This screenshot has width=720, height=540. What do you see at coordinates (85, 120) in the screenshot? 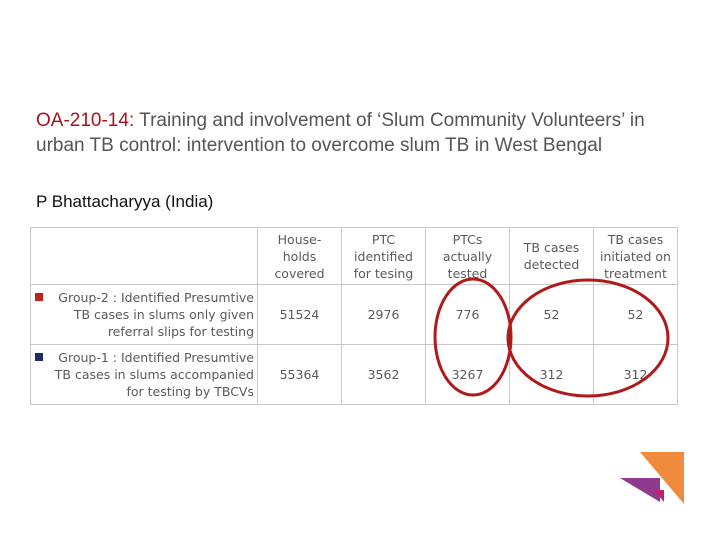
I see `title-code: OA-210-14:` at bounding box center [85, 120].